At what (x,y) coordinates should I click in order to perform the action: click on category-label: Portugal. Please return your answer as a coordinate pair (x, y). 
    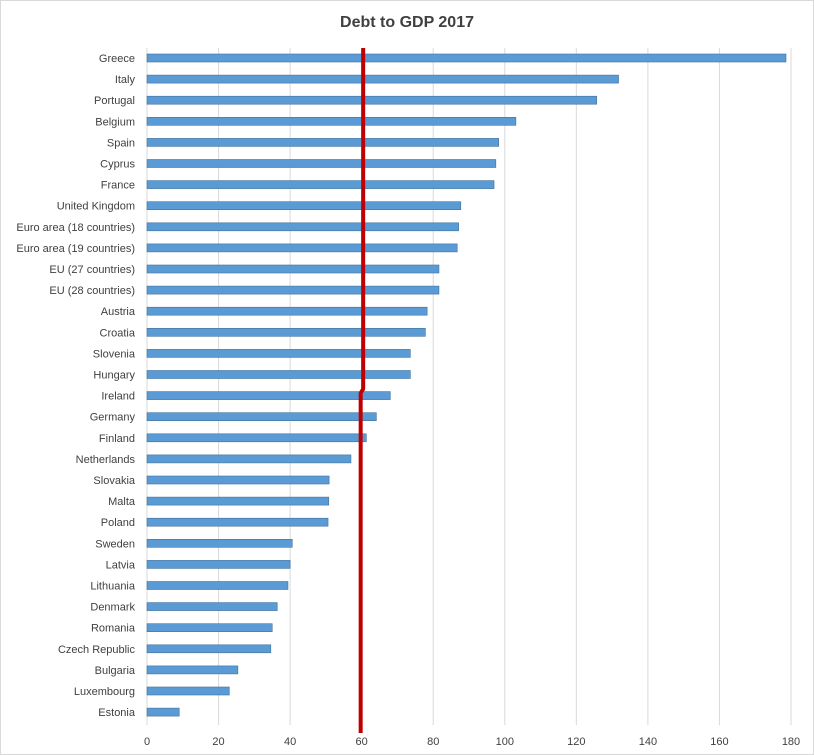
    Looking at the image, I should click on (114, 101).